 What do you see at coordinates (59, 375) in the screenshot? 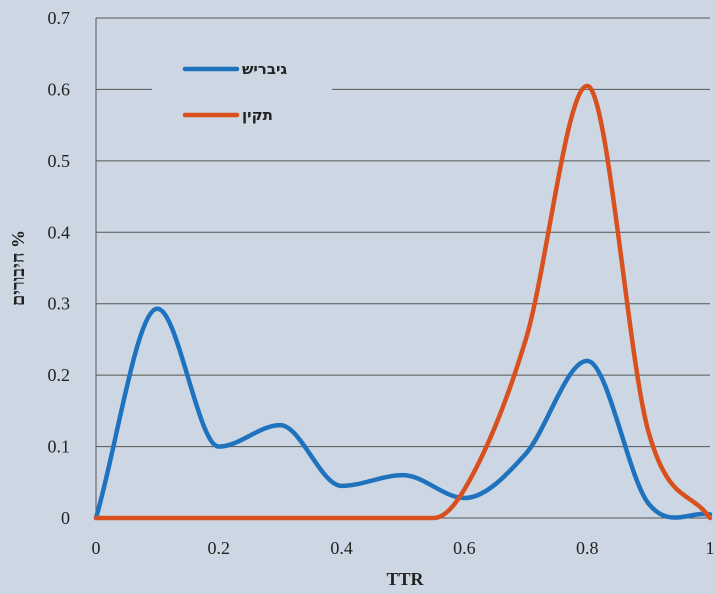
I see `y-tick-label: 0.2` at bounding box center [59, 375].